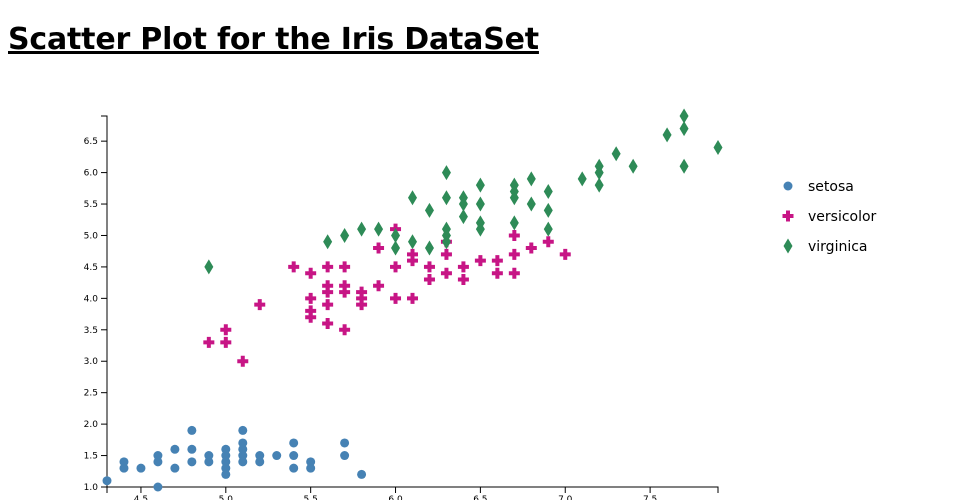 The height and width of the screenshot is (500, 960). What do you see at coordinates (273, 39) in the screenshot?
I see `page-title: Scatter Plot for the Iris DataSet` at bounding box center [273, 39].